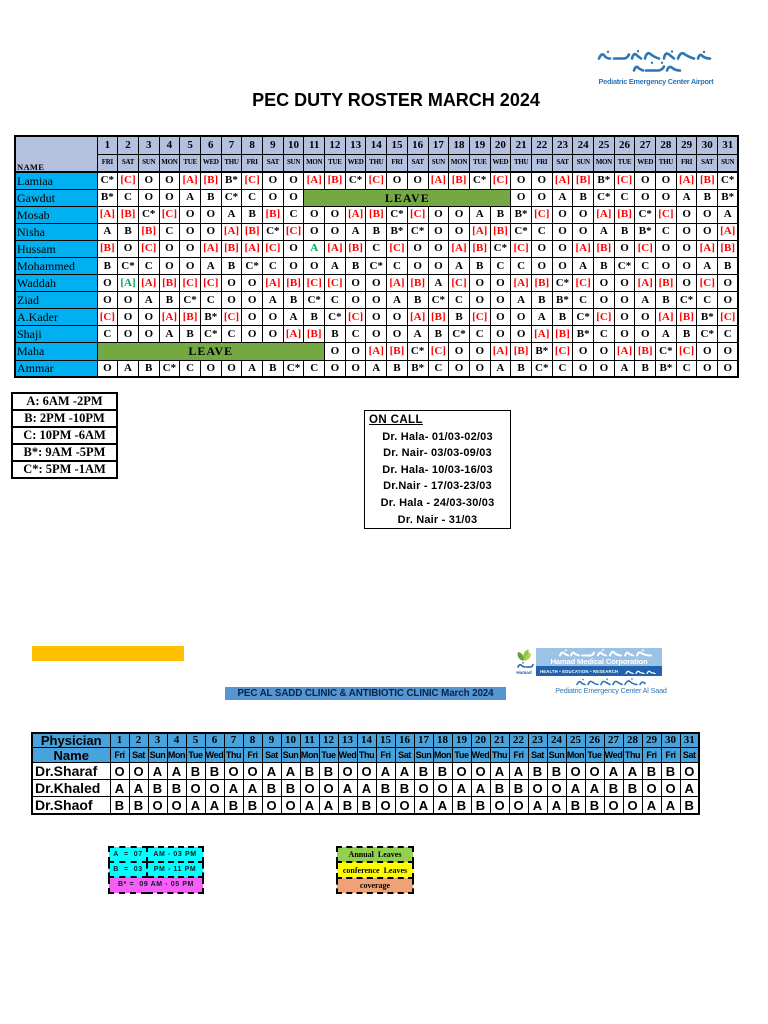  Describe the element at coordinates (524, 672) in the screenshot. I see `svg-text: Hamad` at that location.